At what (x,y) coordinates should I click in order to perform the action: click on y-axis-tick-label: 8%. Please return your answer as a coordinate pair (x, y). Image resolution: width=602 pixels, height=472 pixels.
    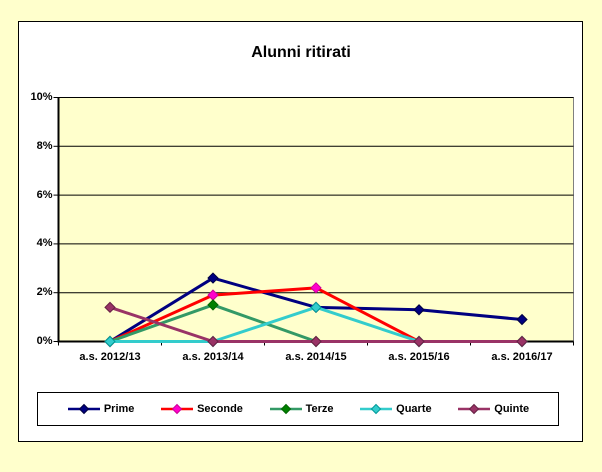
    Looking at the image, I should click on (44, 145).